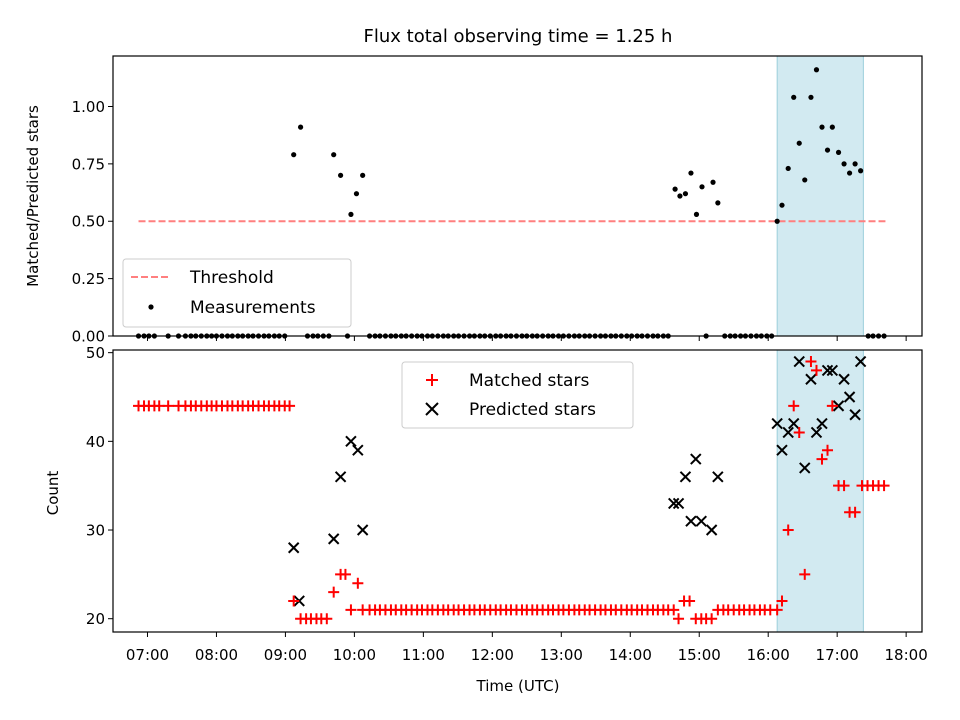 The image size is (960, 720). I want to click on y-tick-label: 0.75, so click(88, 164).